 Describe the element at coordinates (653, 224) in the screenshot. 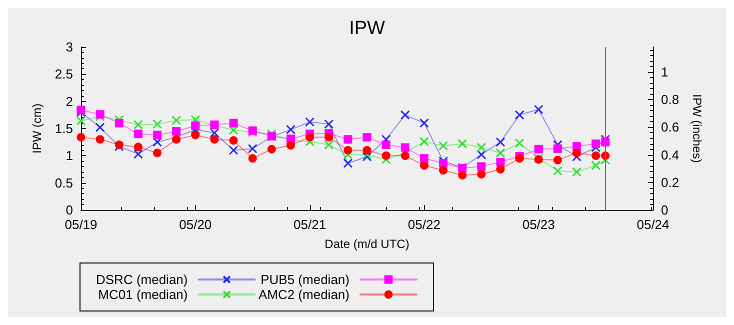

I see `x-tick-label: 05/24` at that location.